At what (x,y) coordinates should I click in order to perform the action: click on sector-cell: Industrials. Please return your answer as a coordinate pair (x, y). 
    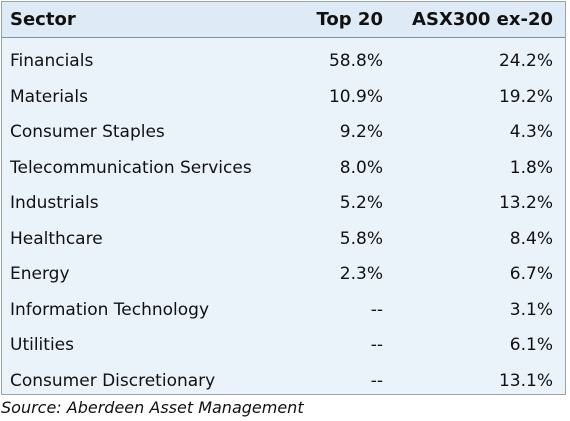
    Looking at the image, I should click on (54, 203).